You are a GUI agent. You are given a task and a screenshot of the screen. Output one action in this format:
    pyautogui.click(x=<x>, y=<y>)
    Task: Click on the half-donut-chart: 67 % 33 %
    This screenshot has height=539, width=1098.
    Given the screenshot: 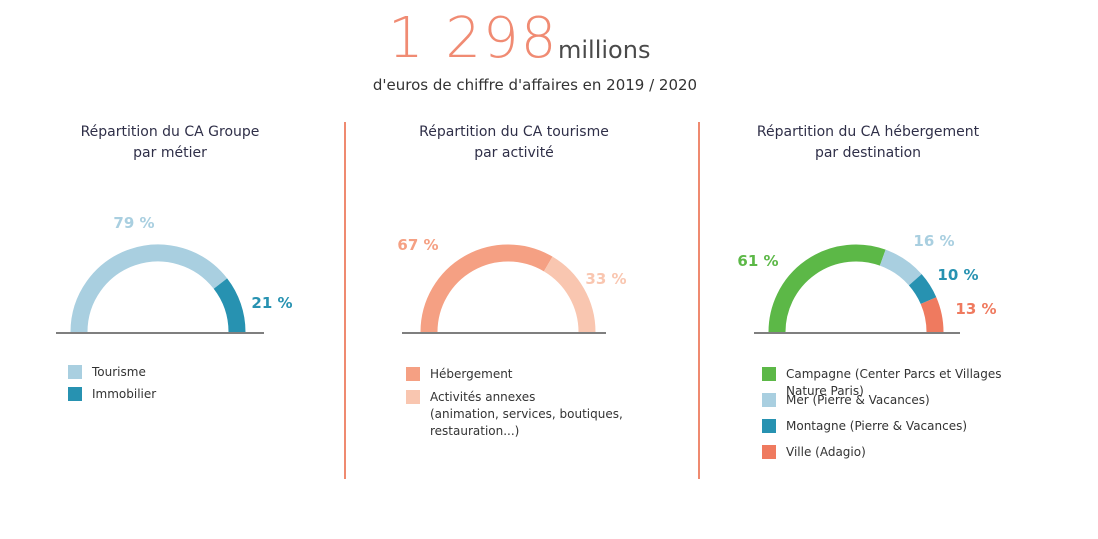 What is the action you would take?
    pyautogui.click(x=512, y=285)
    